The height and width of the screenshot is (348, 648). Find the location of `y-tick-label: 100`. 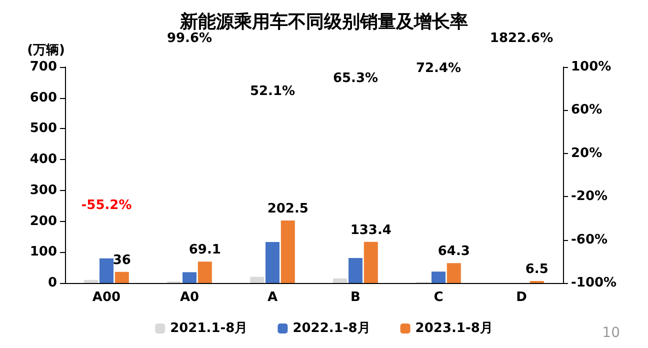

y-tick-label: 100 is located at coordinates (43, 252).